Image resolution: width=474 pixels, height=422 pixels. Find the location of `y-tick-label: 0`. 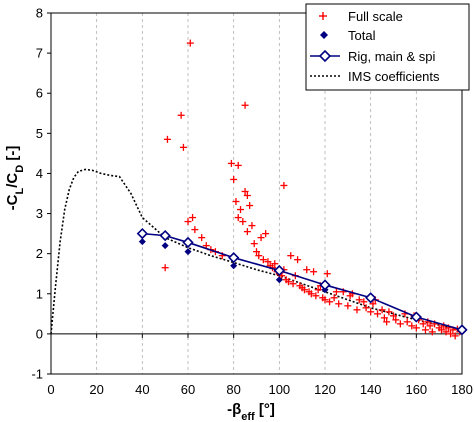

y-tick-label: 0 is located at coordinates (39, 333).